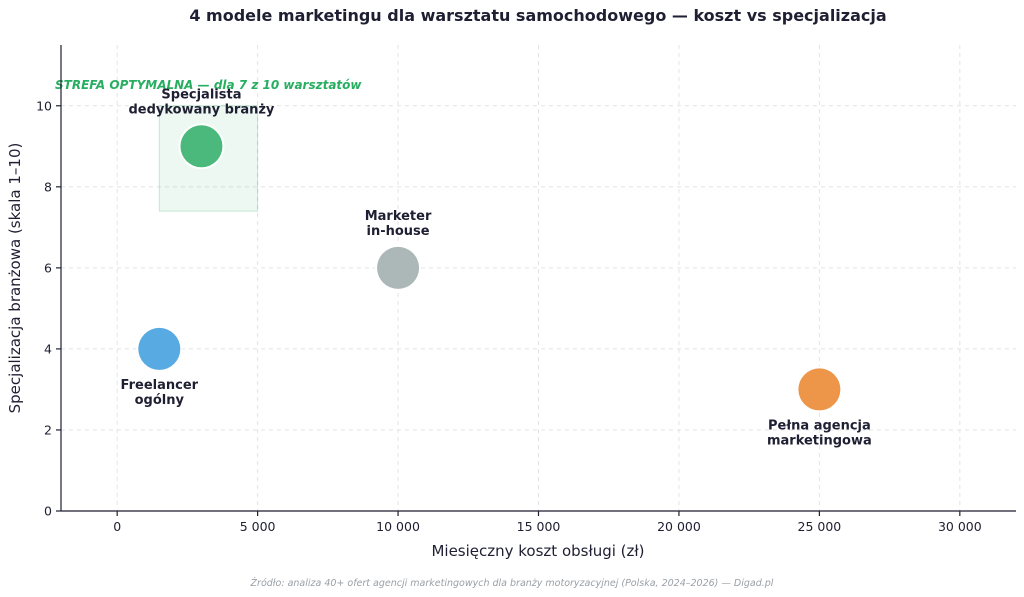 This screenshot has height=597, width=1024. What do you see at coordinates (960, 526) in the screenshot?
I see `x-tick-label: 30 000` at bounding box center [960, 526].